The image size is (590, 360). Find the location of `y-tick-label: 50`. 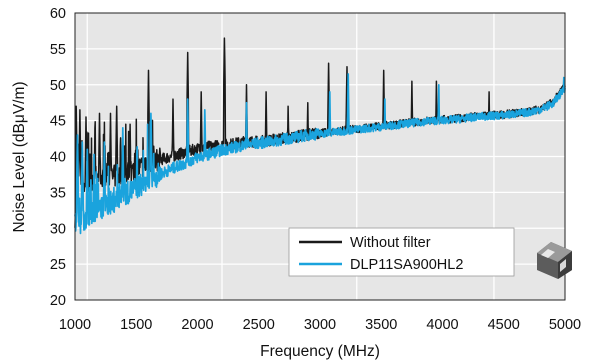

y-tick-label: 50 is located at coordinates (58, 86).